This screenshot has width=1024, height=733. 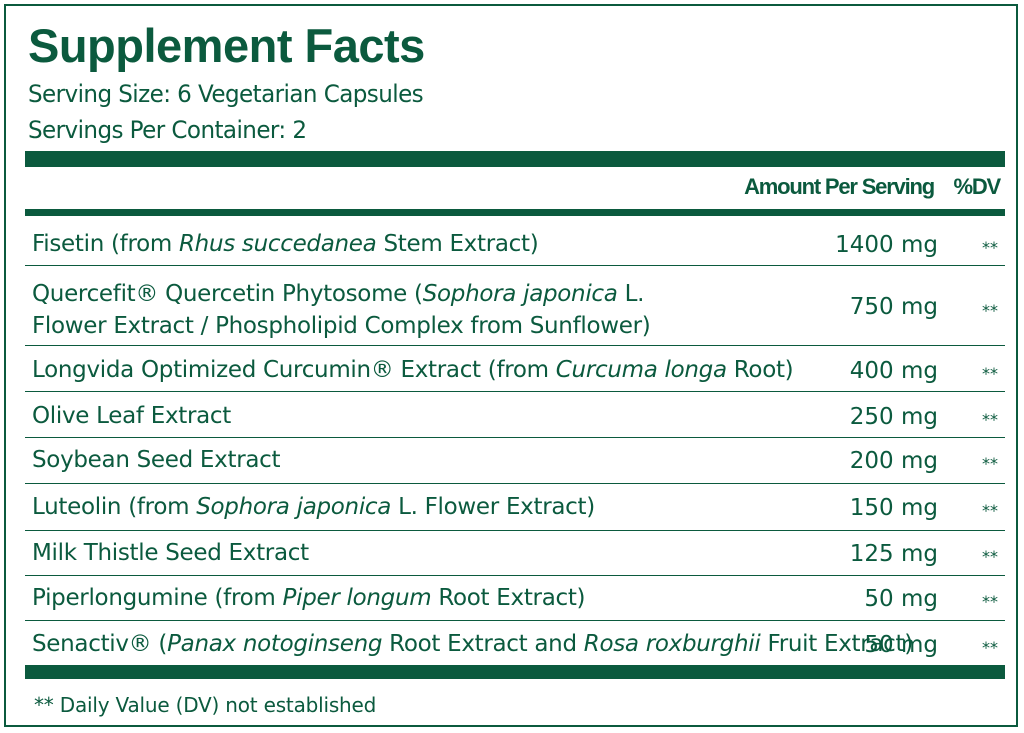 What do you see at coordinates (493, 507) in the screenshot?
I see `ingredient-name-text: L. Flower Extract)` at bounding box center [493, 507].